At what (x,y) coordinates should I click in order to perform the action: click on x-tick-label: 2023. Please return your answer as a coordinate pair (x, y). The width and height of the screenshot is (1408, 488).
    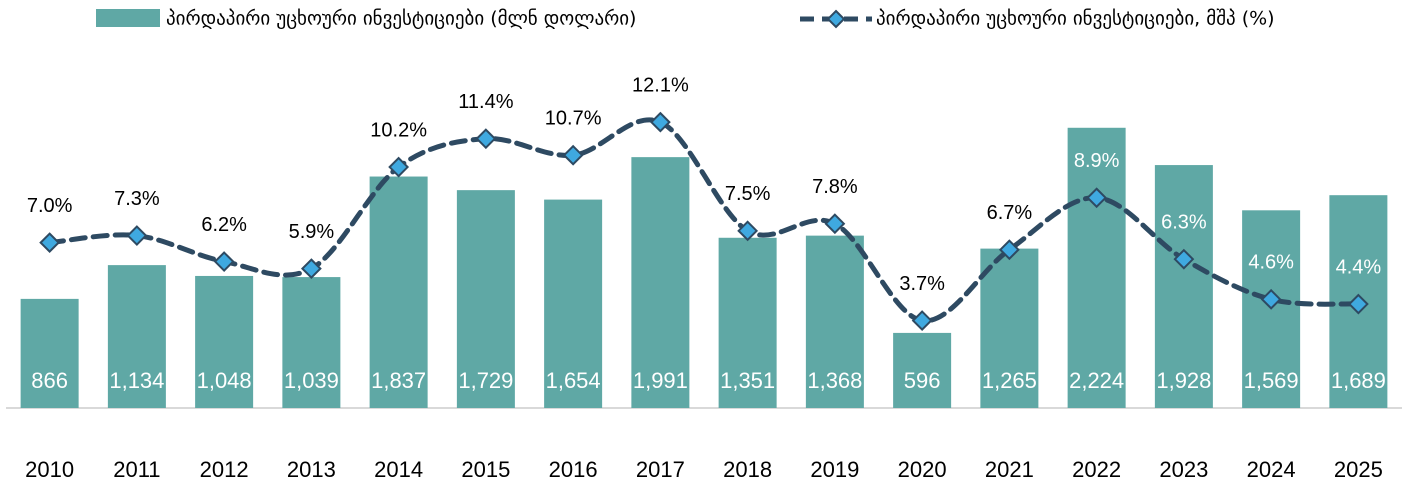
    Looking at the image, I should click on (1183, 469).